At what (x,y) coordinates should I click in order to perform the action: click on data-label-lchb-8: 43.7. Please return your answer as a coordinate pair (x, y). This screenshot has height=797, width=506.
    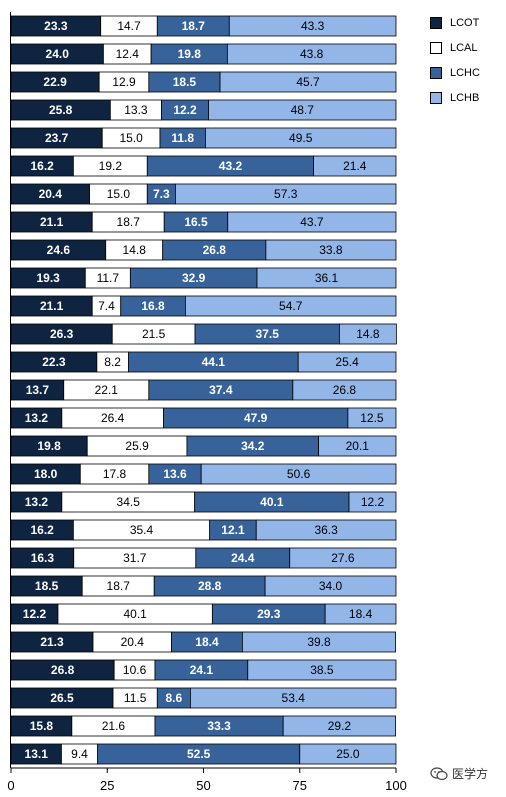
    Looking at the image, I should click on (312, 222).